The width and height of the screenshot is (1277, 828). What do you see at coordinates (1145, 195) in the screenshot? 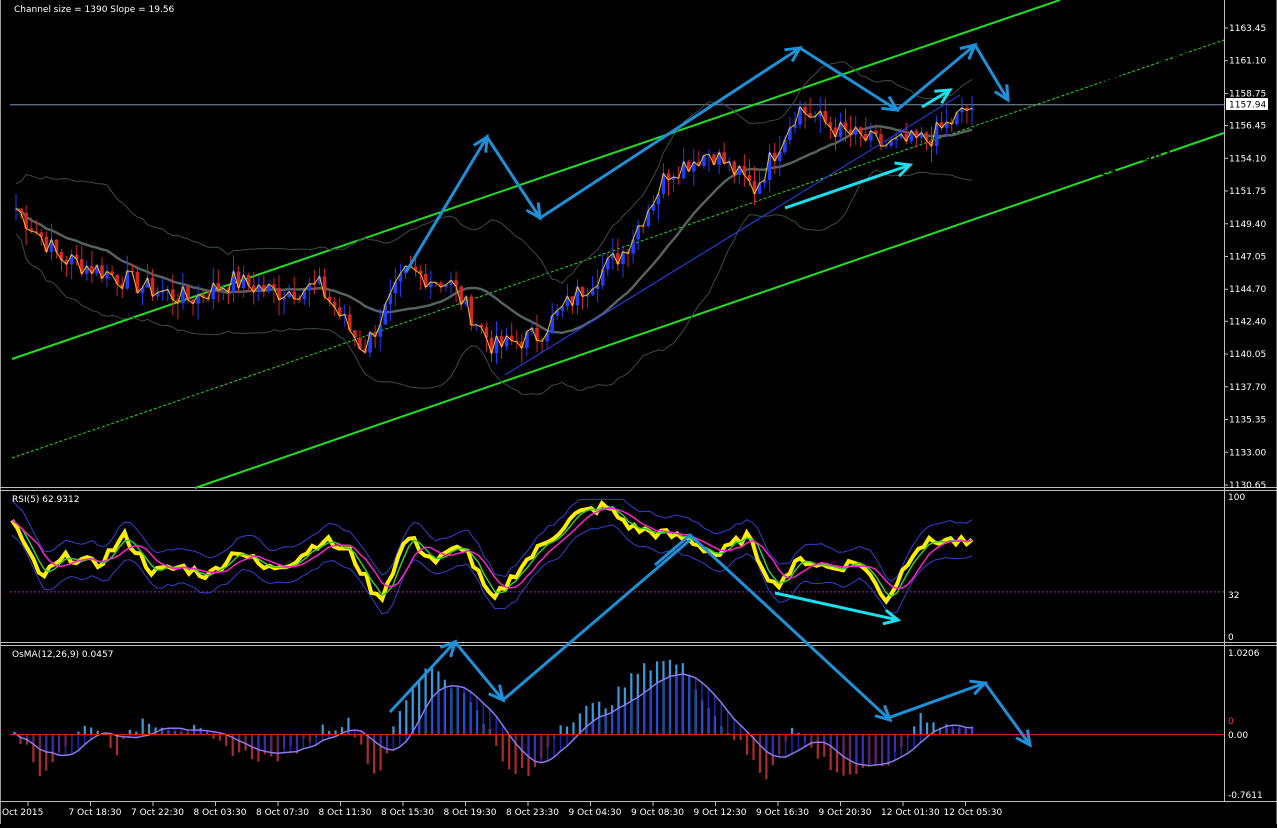
I see `pivot-m1: M1 = 1136.65` at bounding box center [1145, 195].